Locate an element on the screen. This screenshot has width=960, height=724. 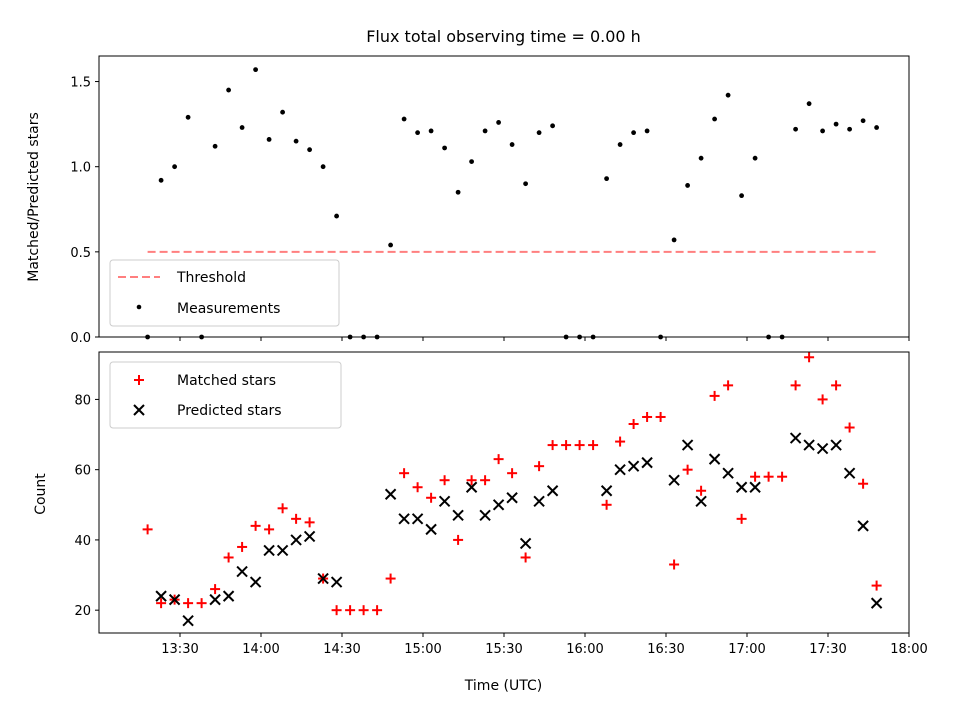
count-legend-box is located at coordinates (225, 395).